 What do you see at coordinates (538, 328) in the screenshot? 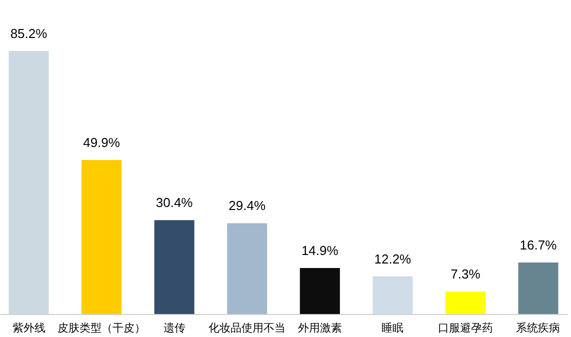
I see `x-tick-label: 系统疾病` at bounding box center [538, 328].